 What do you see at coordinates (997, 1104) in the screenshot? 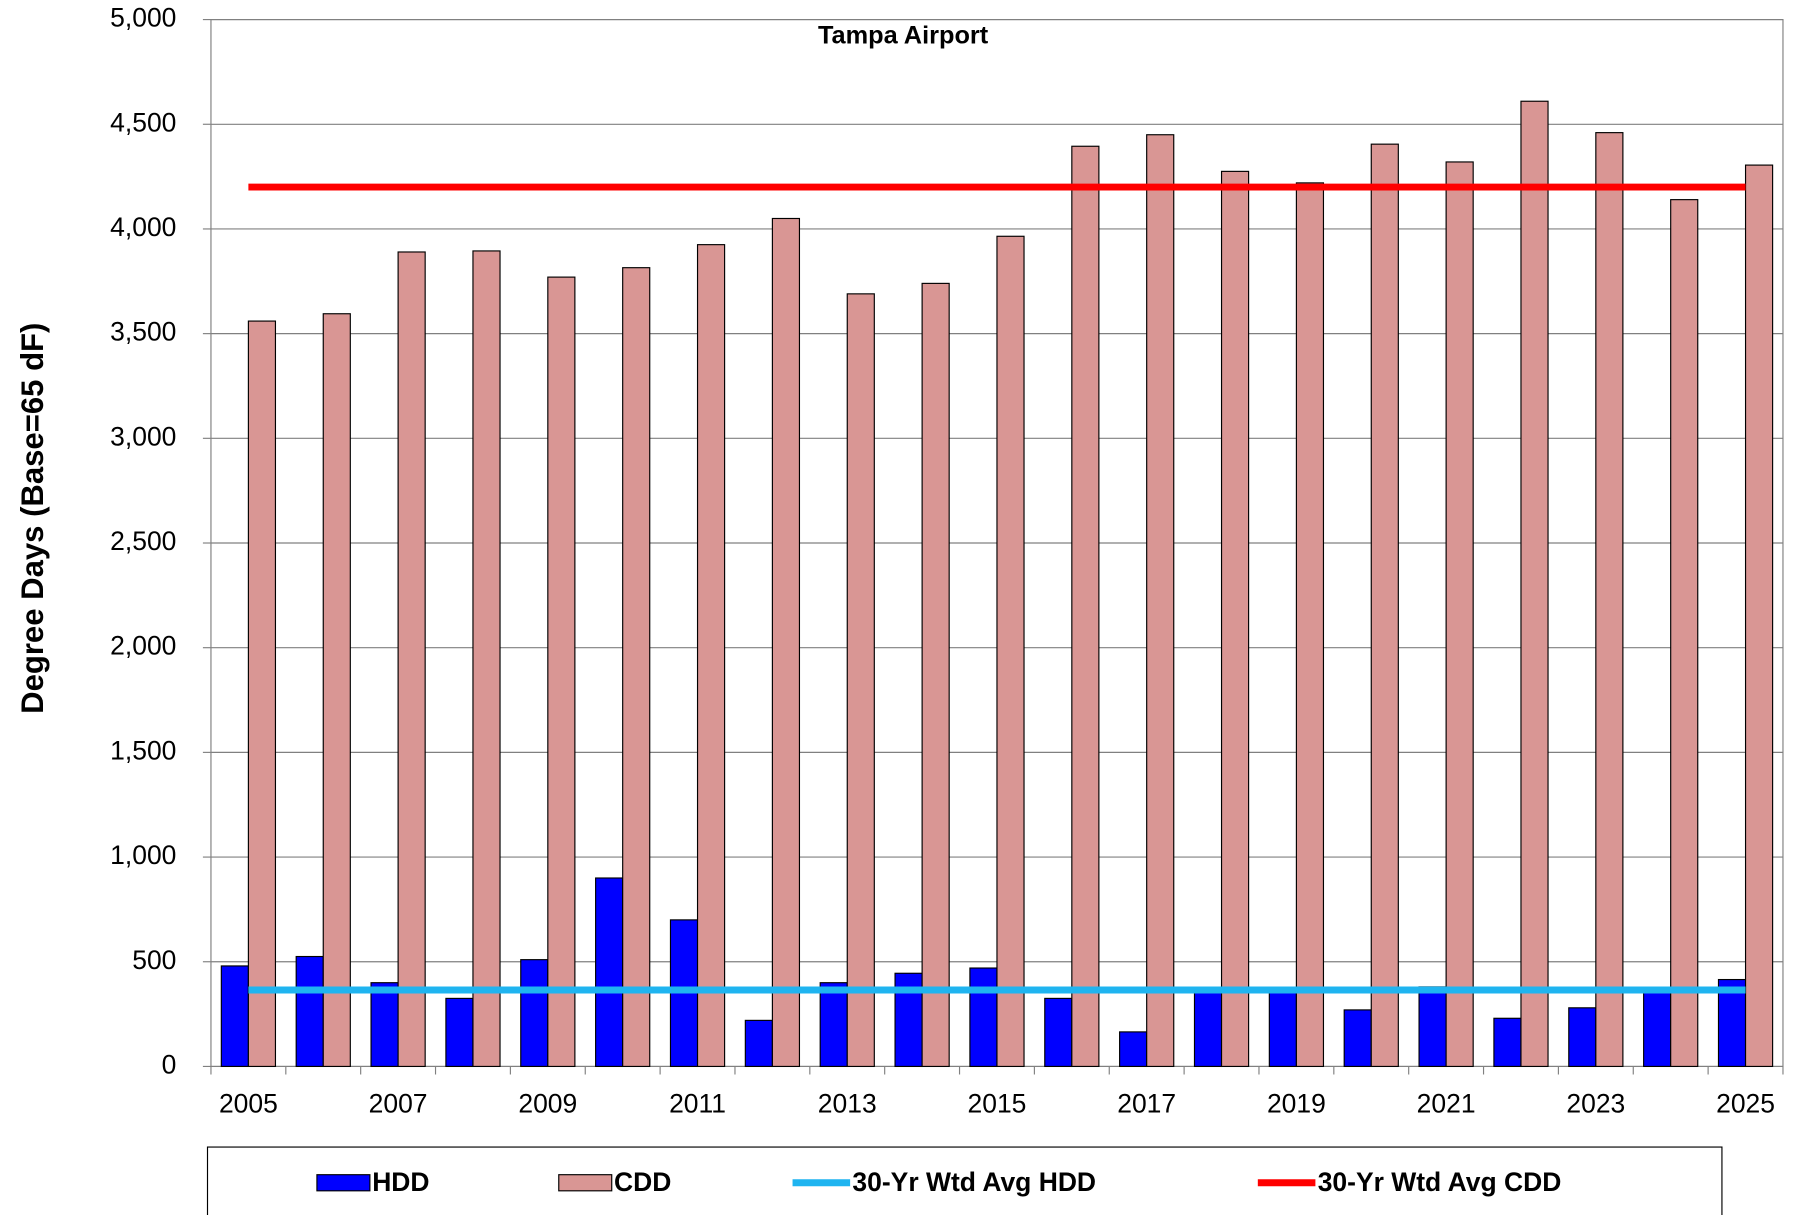
I see `x-tick-label: 2015` at bounding box center [997, 1104].